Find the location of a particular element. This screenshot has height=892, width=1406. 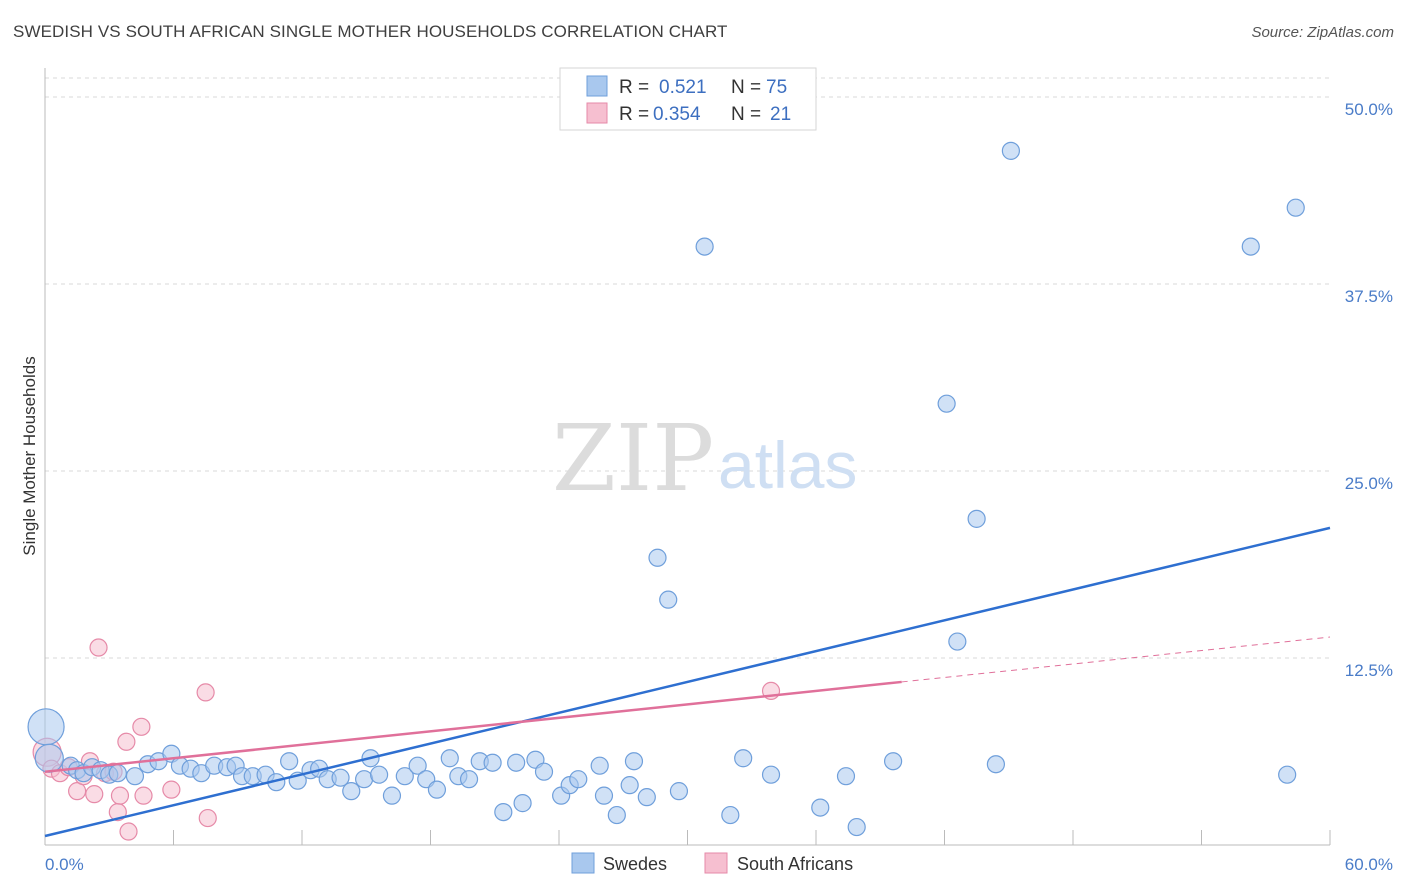

legend-n-value-swedes: 75 is located at coordinates (776, 87).